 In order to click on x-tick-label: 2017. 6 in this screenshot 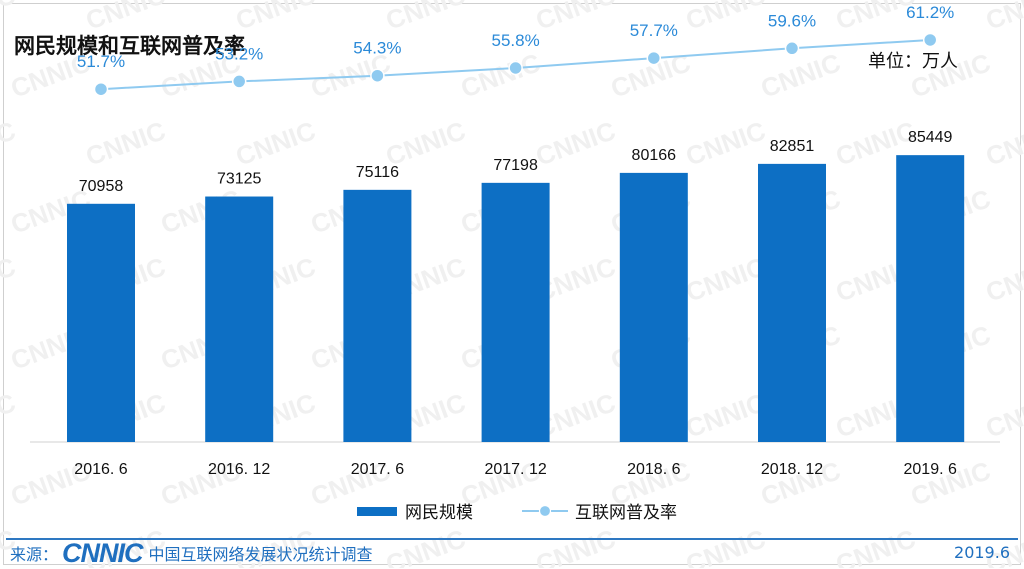, I will do `click(377, 469)`.